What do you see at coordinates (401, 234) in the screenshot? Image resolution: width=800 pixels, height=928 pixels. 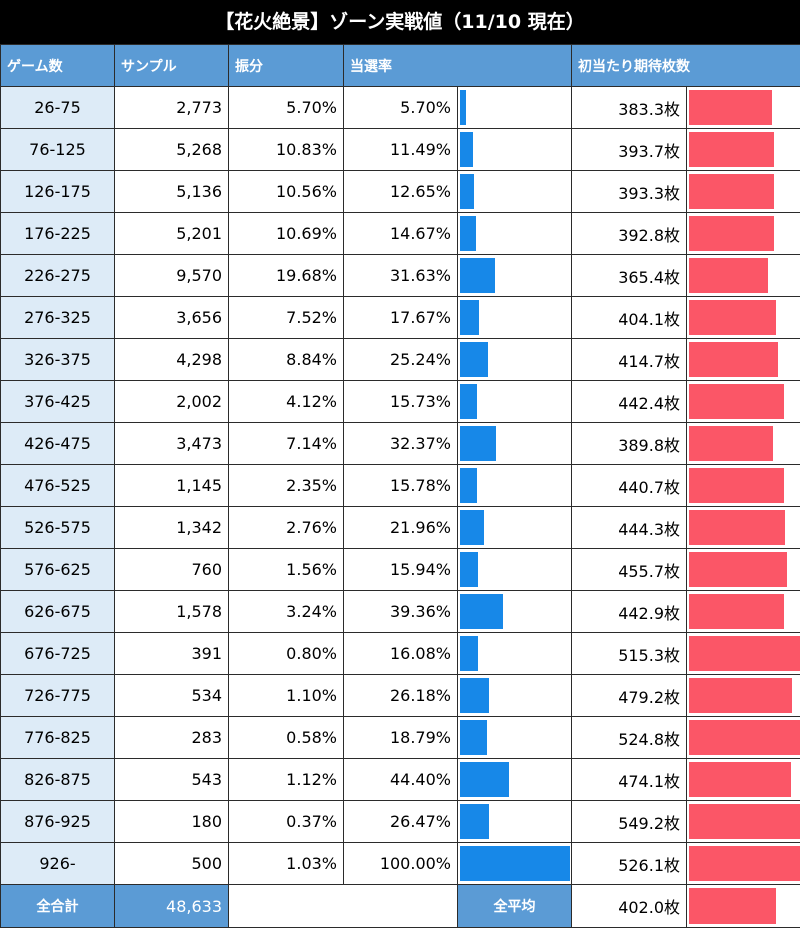 I see `rate-cell: 14.67%` at bounding box center [401, 234].